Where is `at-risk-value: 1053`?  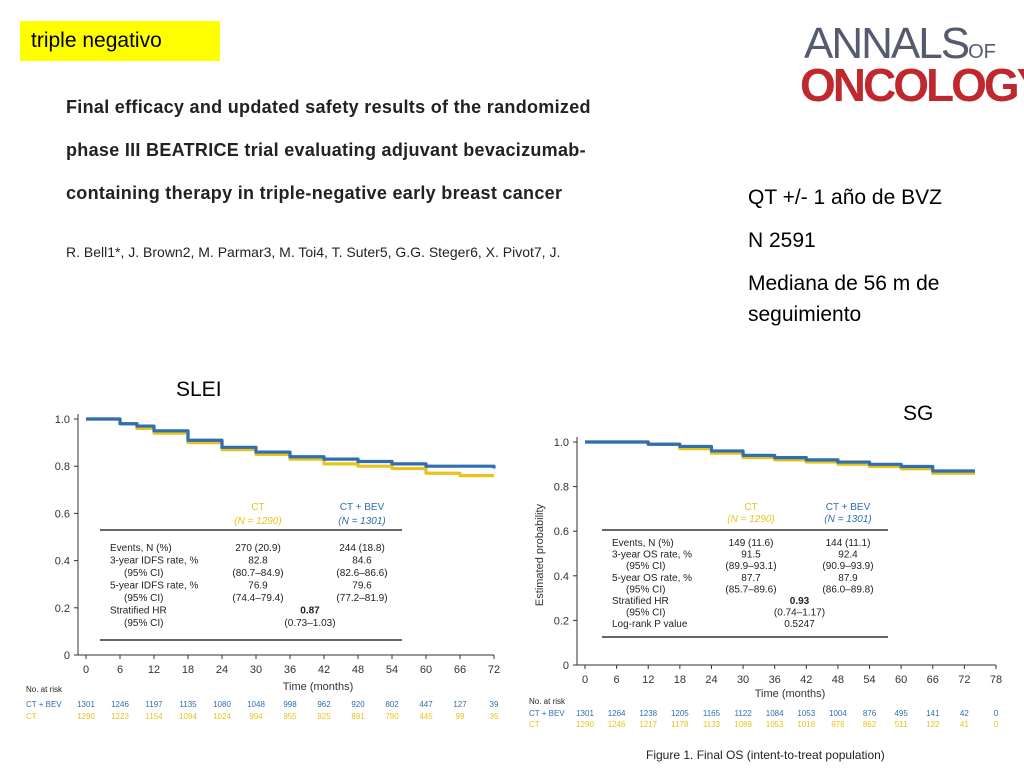 at-risk-value: 1053 is located at coordinates (775, 724).